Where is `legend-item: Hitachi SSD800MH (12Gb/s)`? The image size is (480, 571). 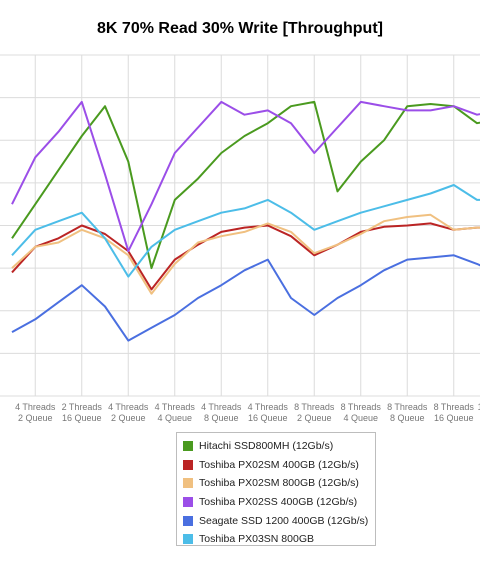 legend-item: Hitachi SSD800MH (12Gb/s) is located at coordinates (276, 446).